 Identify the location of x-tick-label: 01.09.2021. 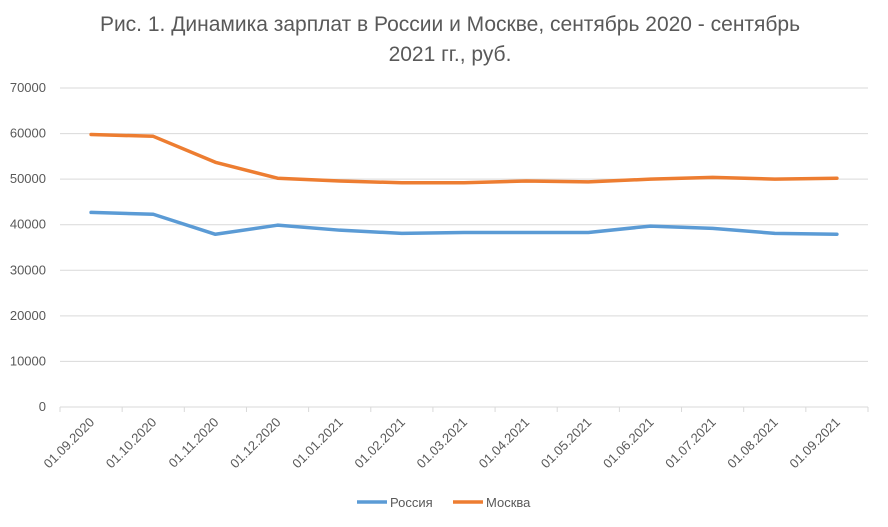
(814, 443).